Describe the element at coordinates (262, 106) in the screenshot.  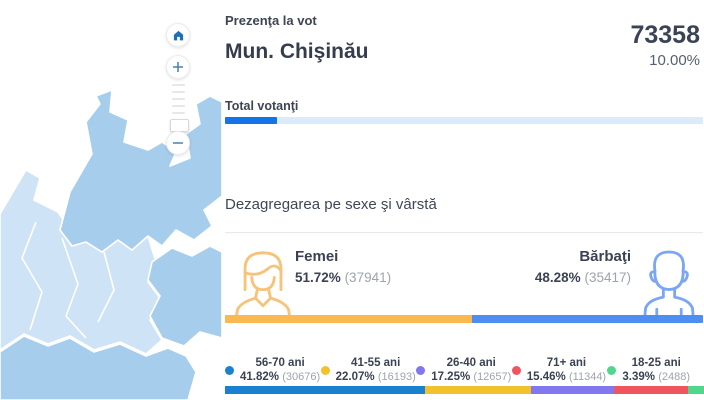
I see `progress-label: Total votanţi` at that location.